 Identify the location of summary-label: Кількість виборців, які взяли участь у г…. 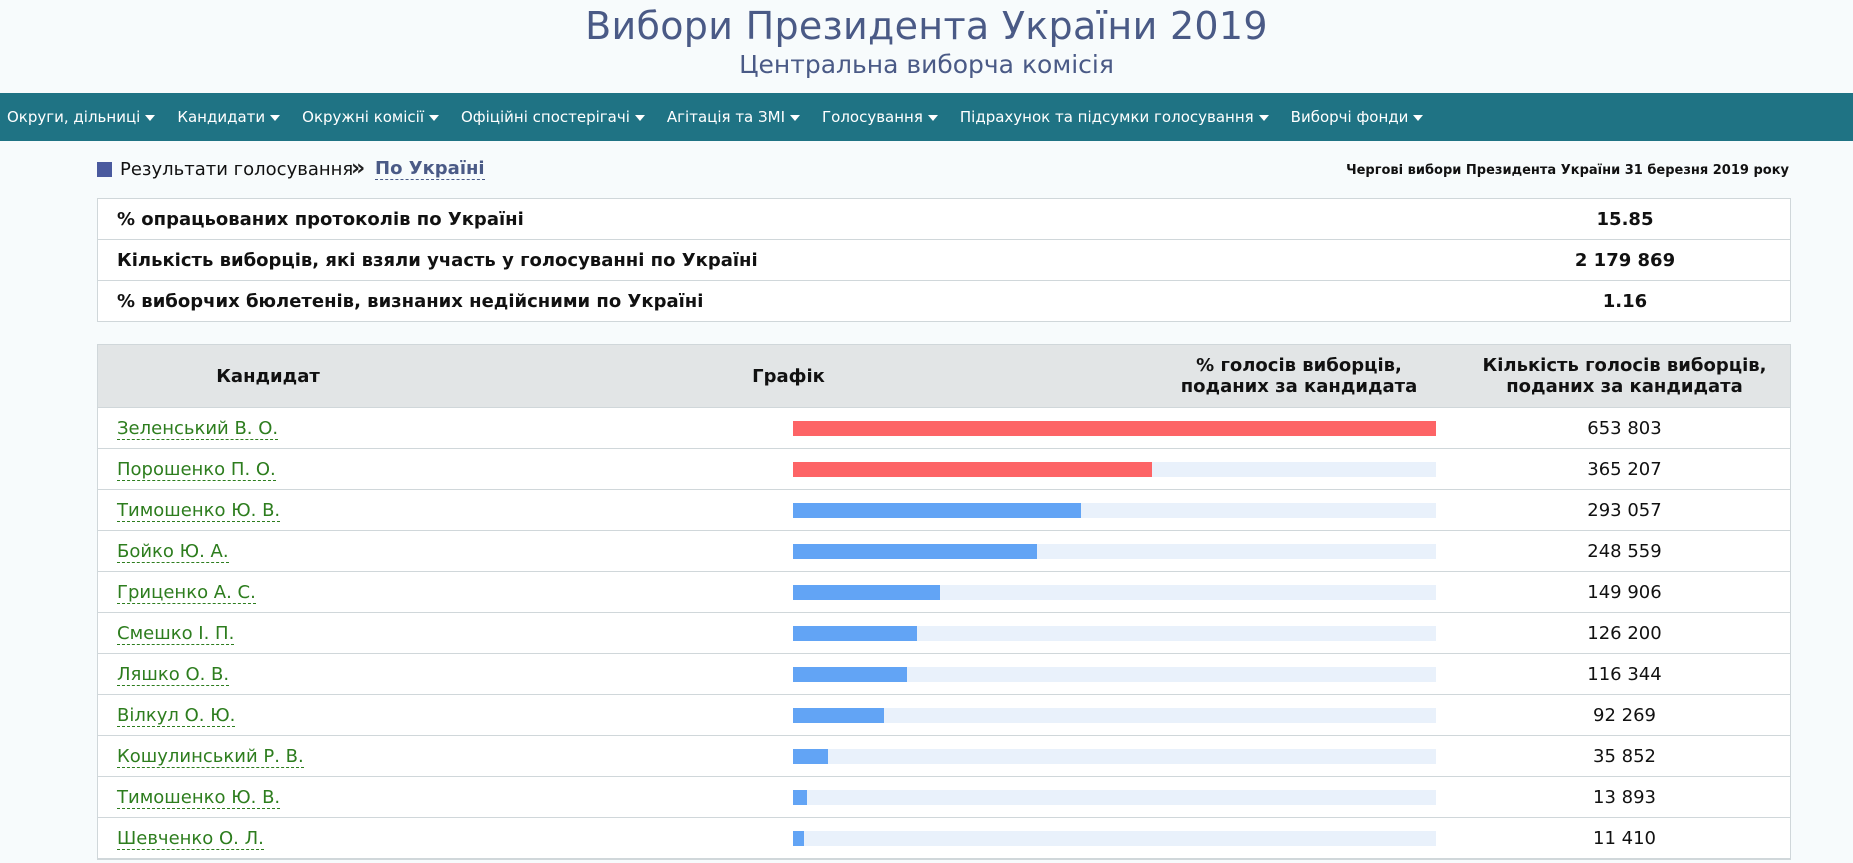
(437, 260).